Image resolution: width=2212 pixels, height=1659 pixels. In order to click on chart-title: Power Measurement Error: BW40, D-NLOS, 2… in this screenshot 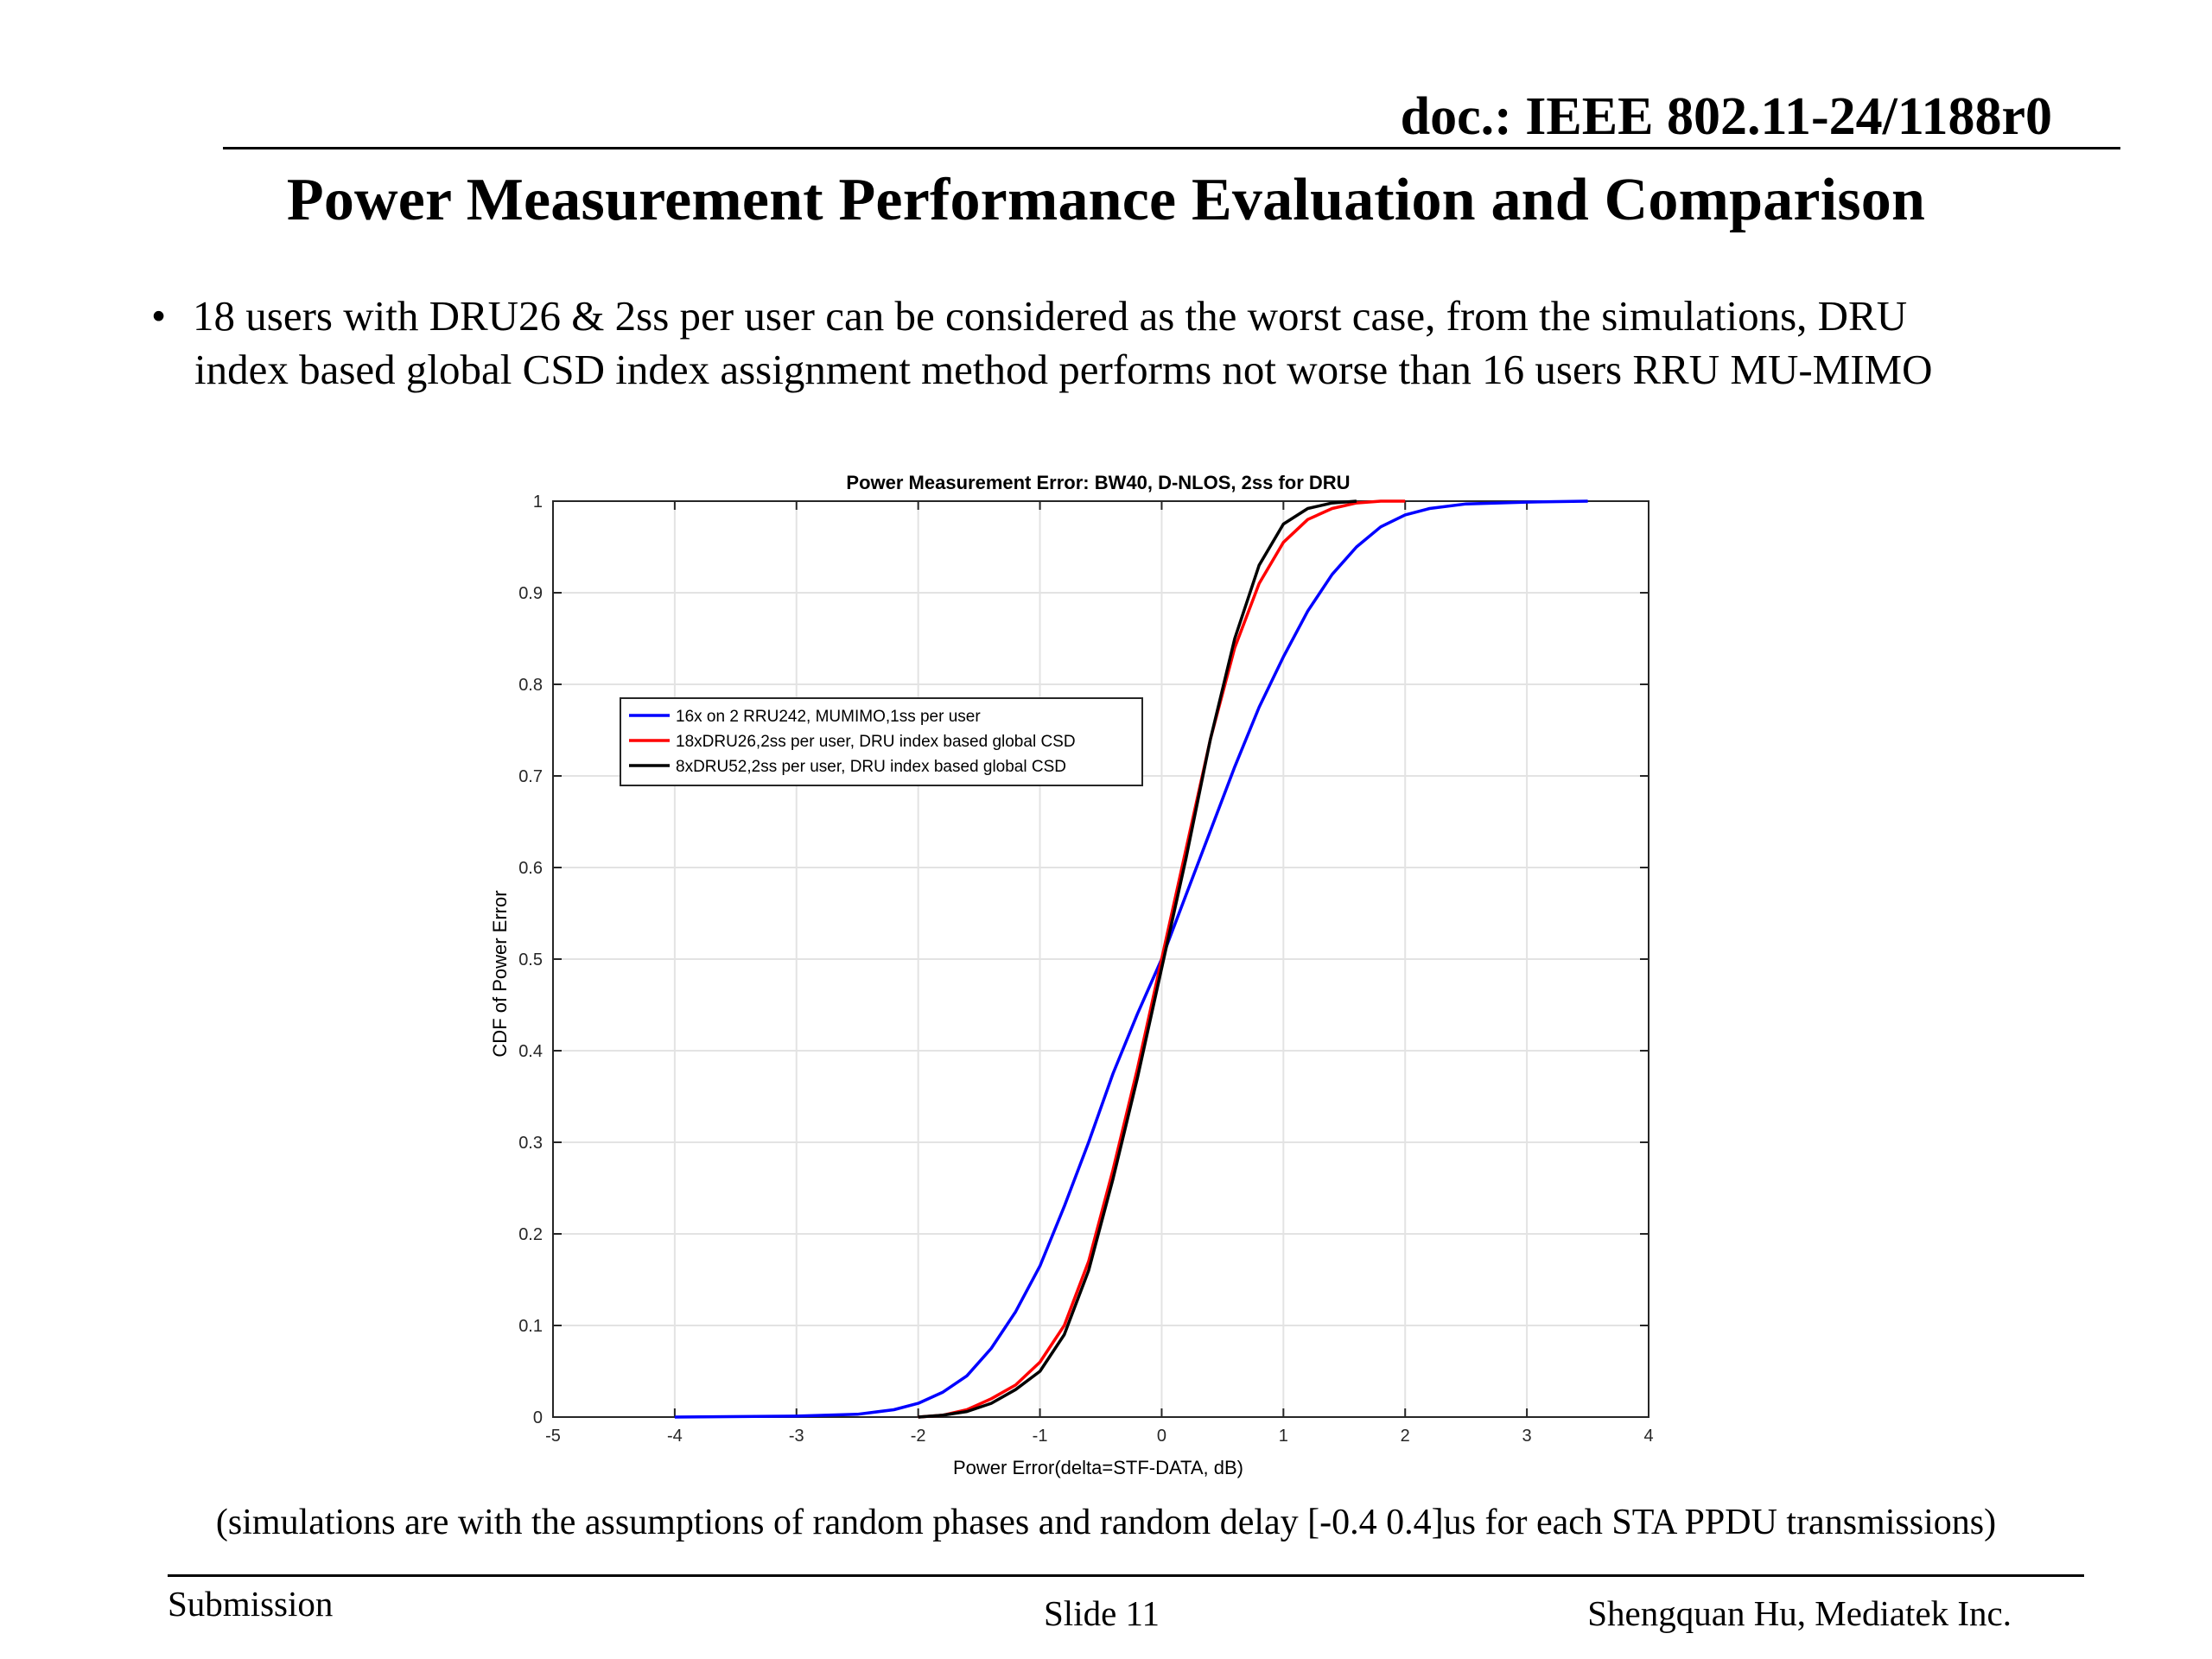, I will do `click(1098, 482)`.